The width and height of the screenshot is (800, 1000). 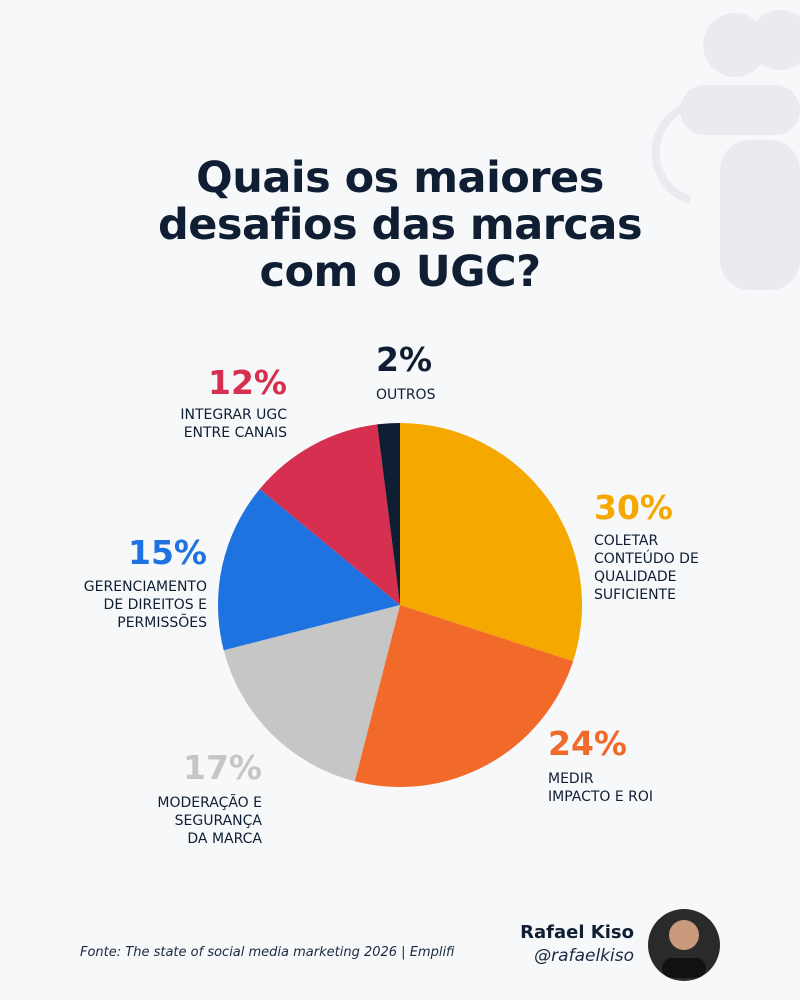 What do you see at coordinates (684, 935) in the screenshot?
I see `avatar-face` at bounding box center [684, 935].